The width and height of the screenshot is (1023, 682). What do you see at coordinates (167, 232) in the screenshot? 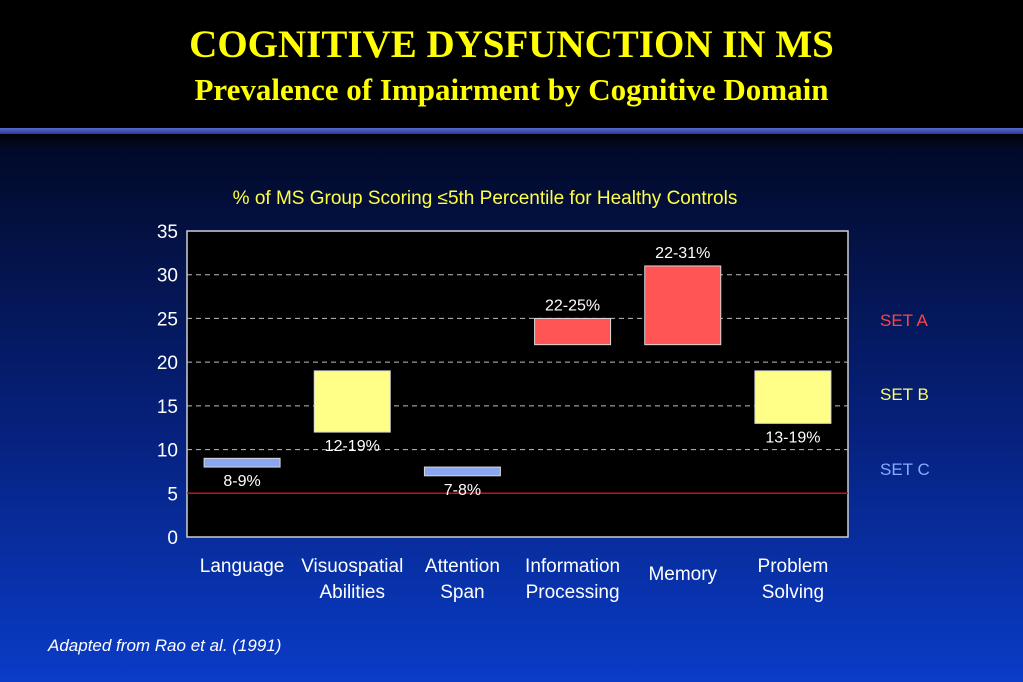
I see `y-tick-label: 35` at bounding box center [167, 232].